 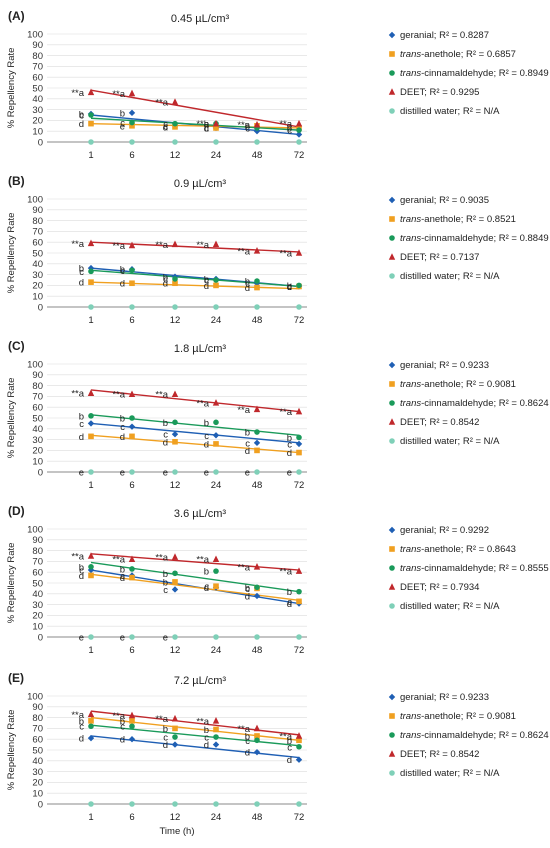 What do you see at coordinates (40, 804) in the screenshot?
I see `y-tick-label: 0` at bounding box center [40, 804].